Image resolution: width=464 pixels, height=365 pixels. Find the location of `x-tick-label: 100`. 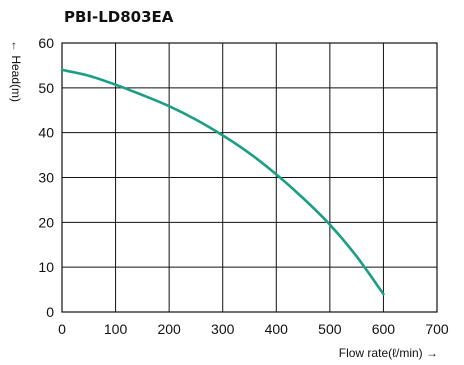

x-tick-label: 100 is located at coordinates (116, 329).